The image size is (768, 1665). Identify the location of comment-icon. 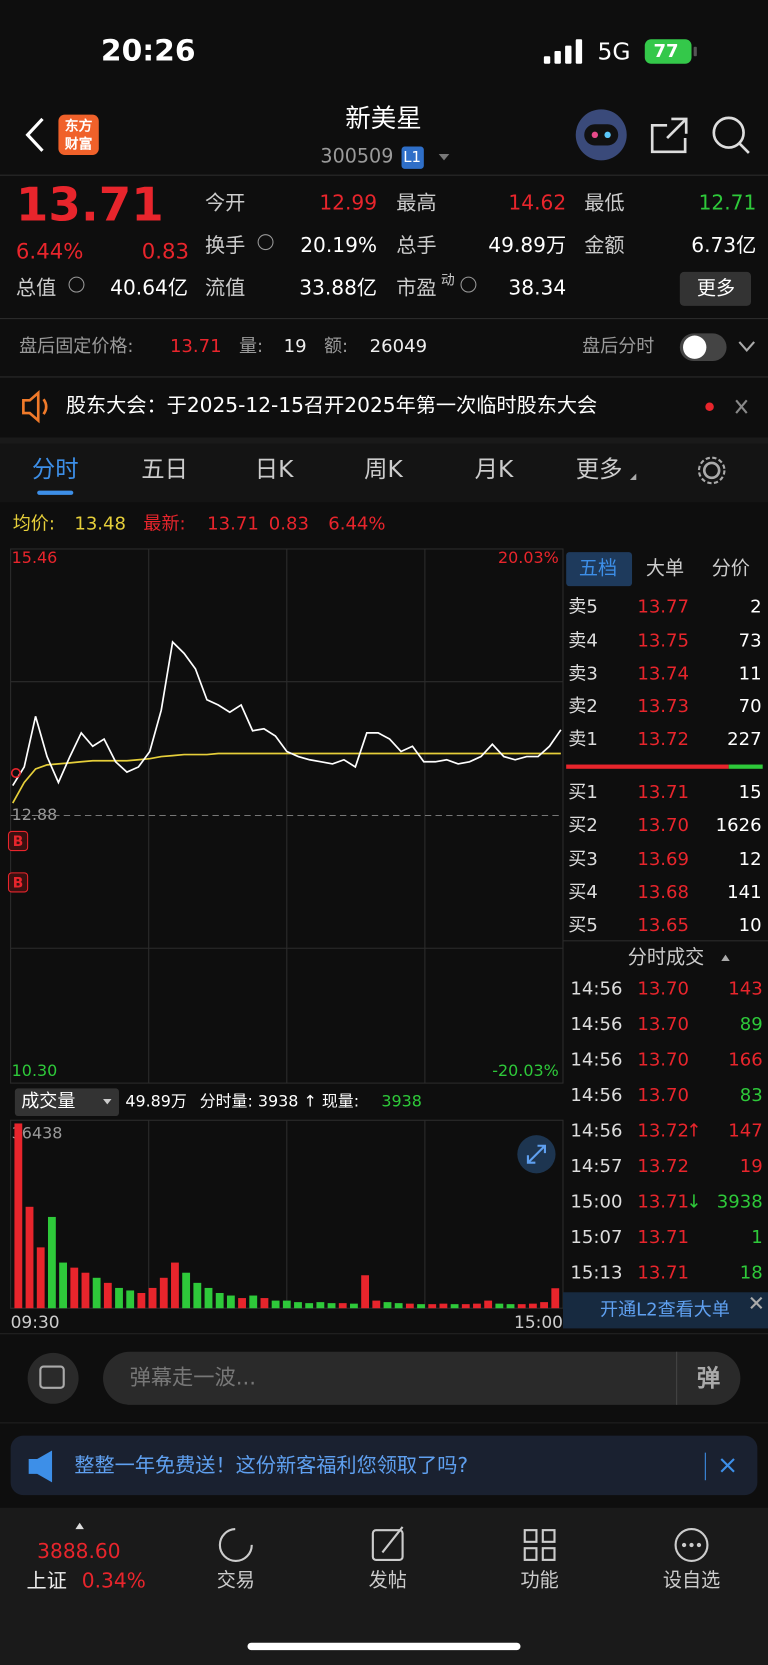
(52, 1377).